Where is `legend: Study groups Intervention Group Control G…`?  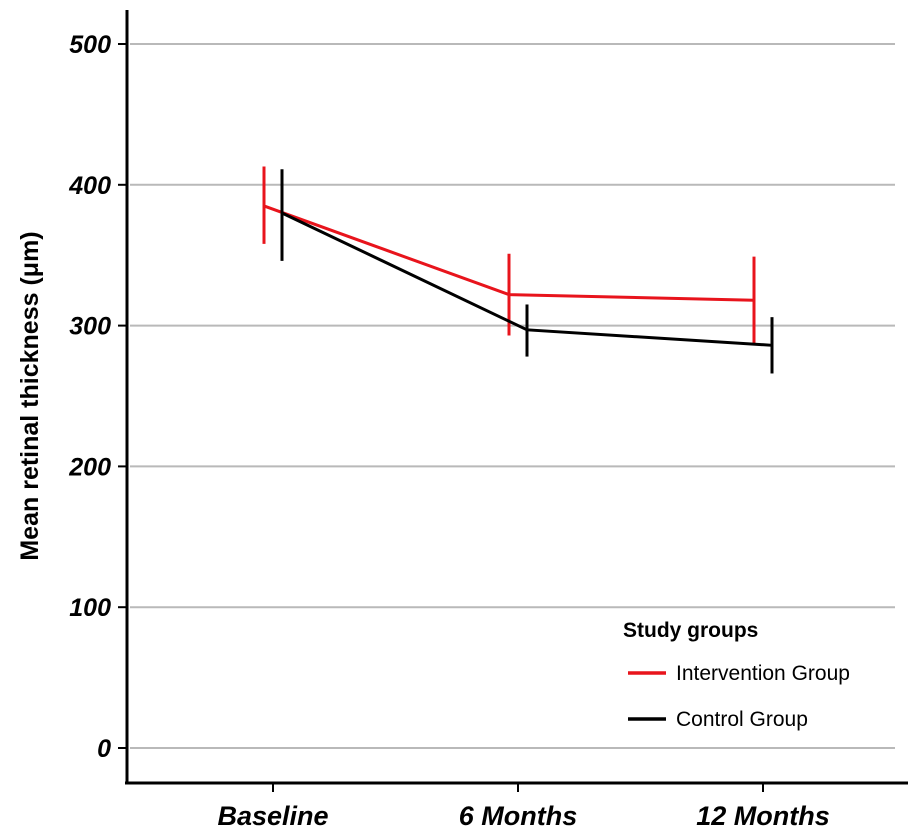 legend: Study groups Intervention Group Control G… is located at coordinates (736, 675).